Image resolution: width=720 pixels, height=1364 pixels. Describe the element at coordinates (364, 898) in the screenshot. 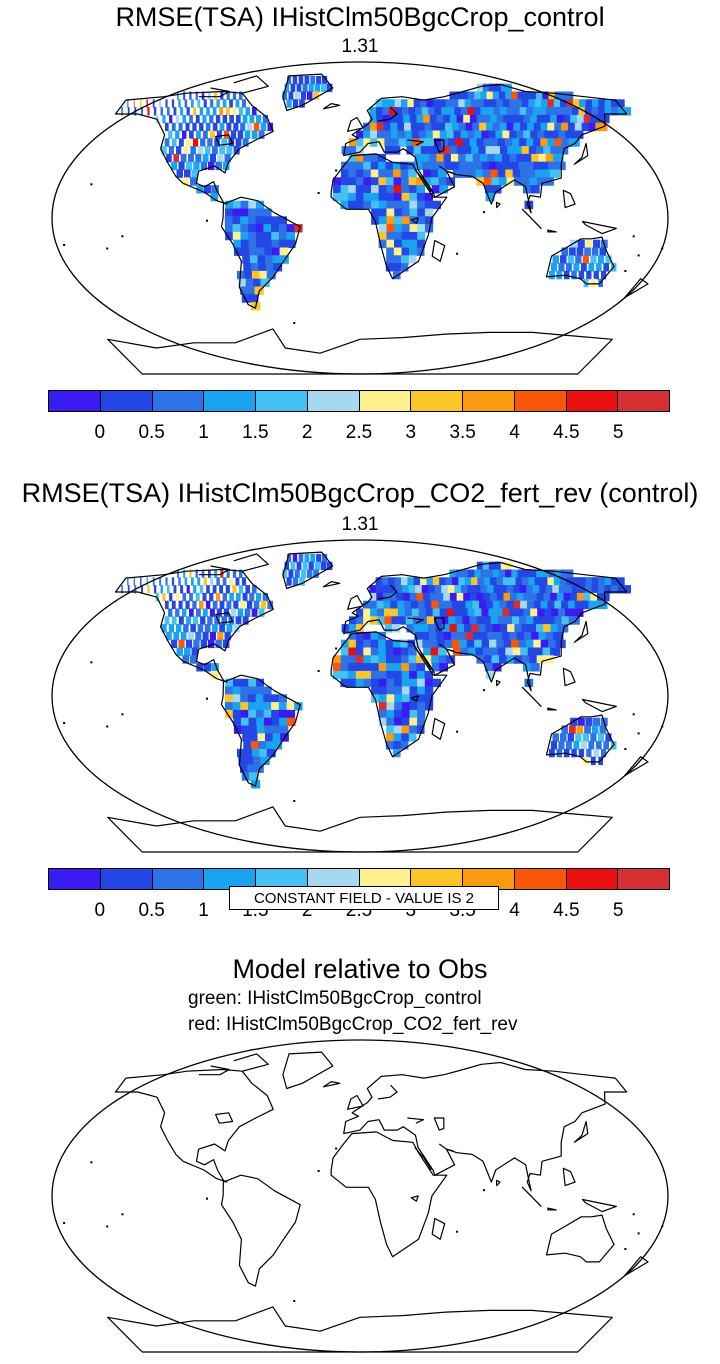

I see `constant-field-note: CONSTANT FIELD - VALUE IS 2` at that location.